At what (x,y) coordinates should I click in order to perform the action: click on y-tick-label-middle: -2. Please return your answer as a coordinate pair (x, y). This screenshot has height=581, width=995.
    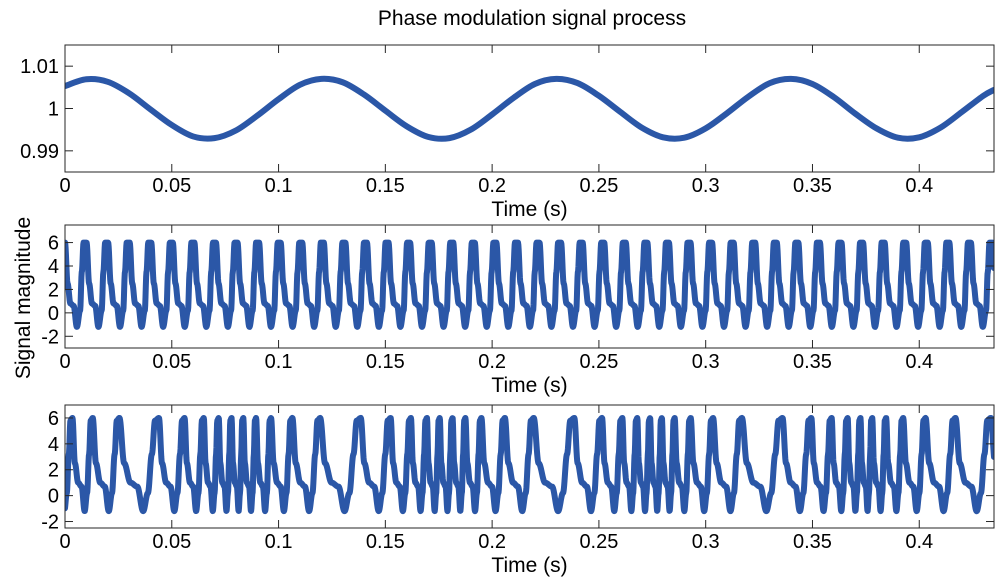
    Looking at the image, I should click on (50, 337).